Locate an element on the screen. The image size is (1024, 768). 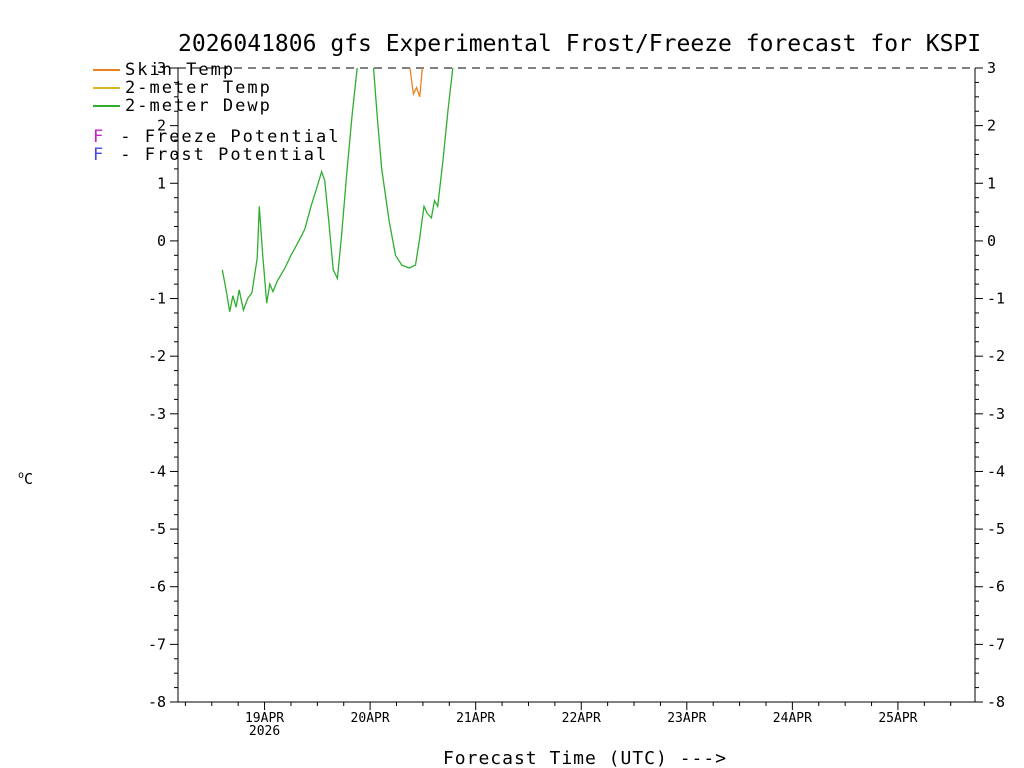
y-tick-label-left: -6 is located at coordinates (157, 587).